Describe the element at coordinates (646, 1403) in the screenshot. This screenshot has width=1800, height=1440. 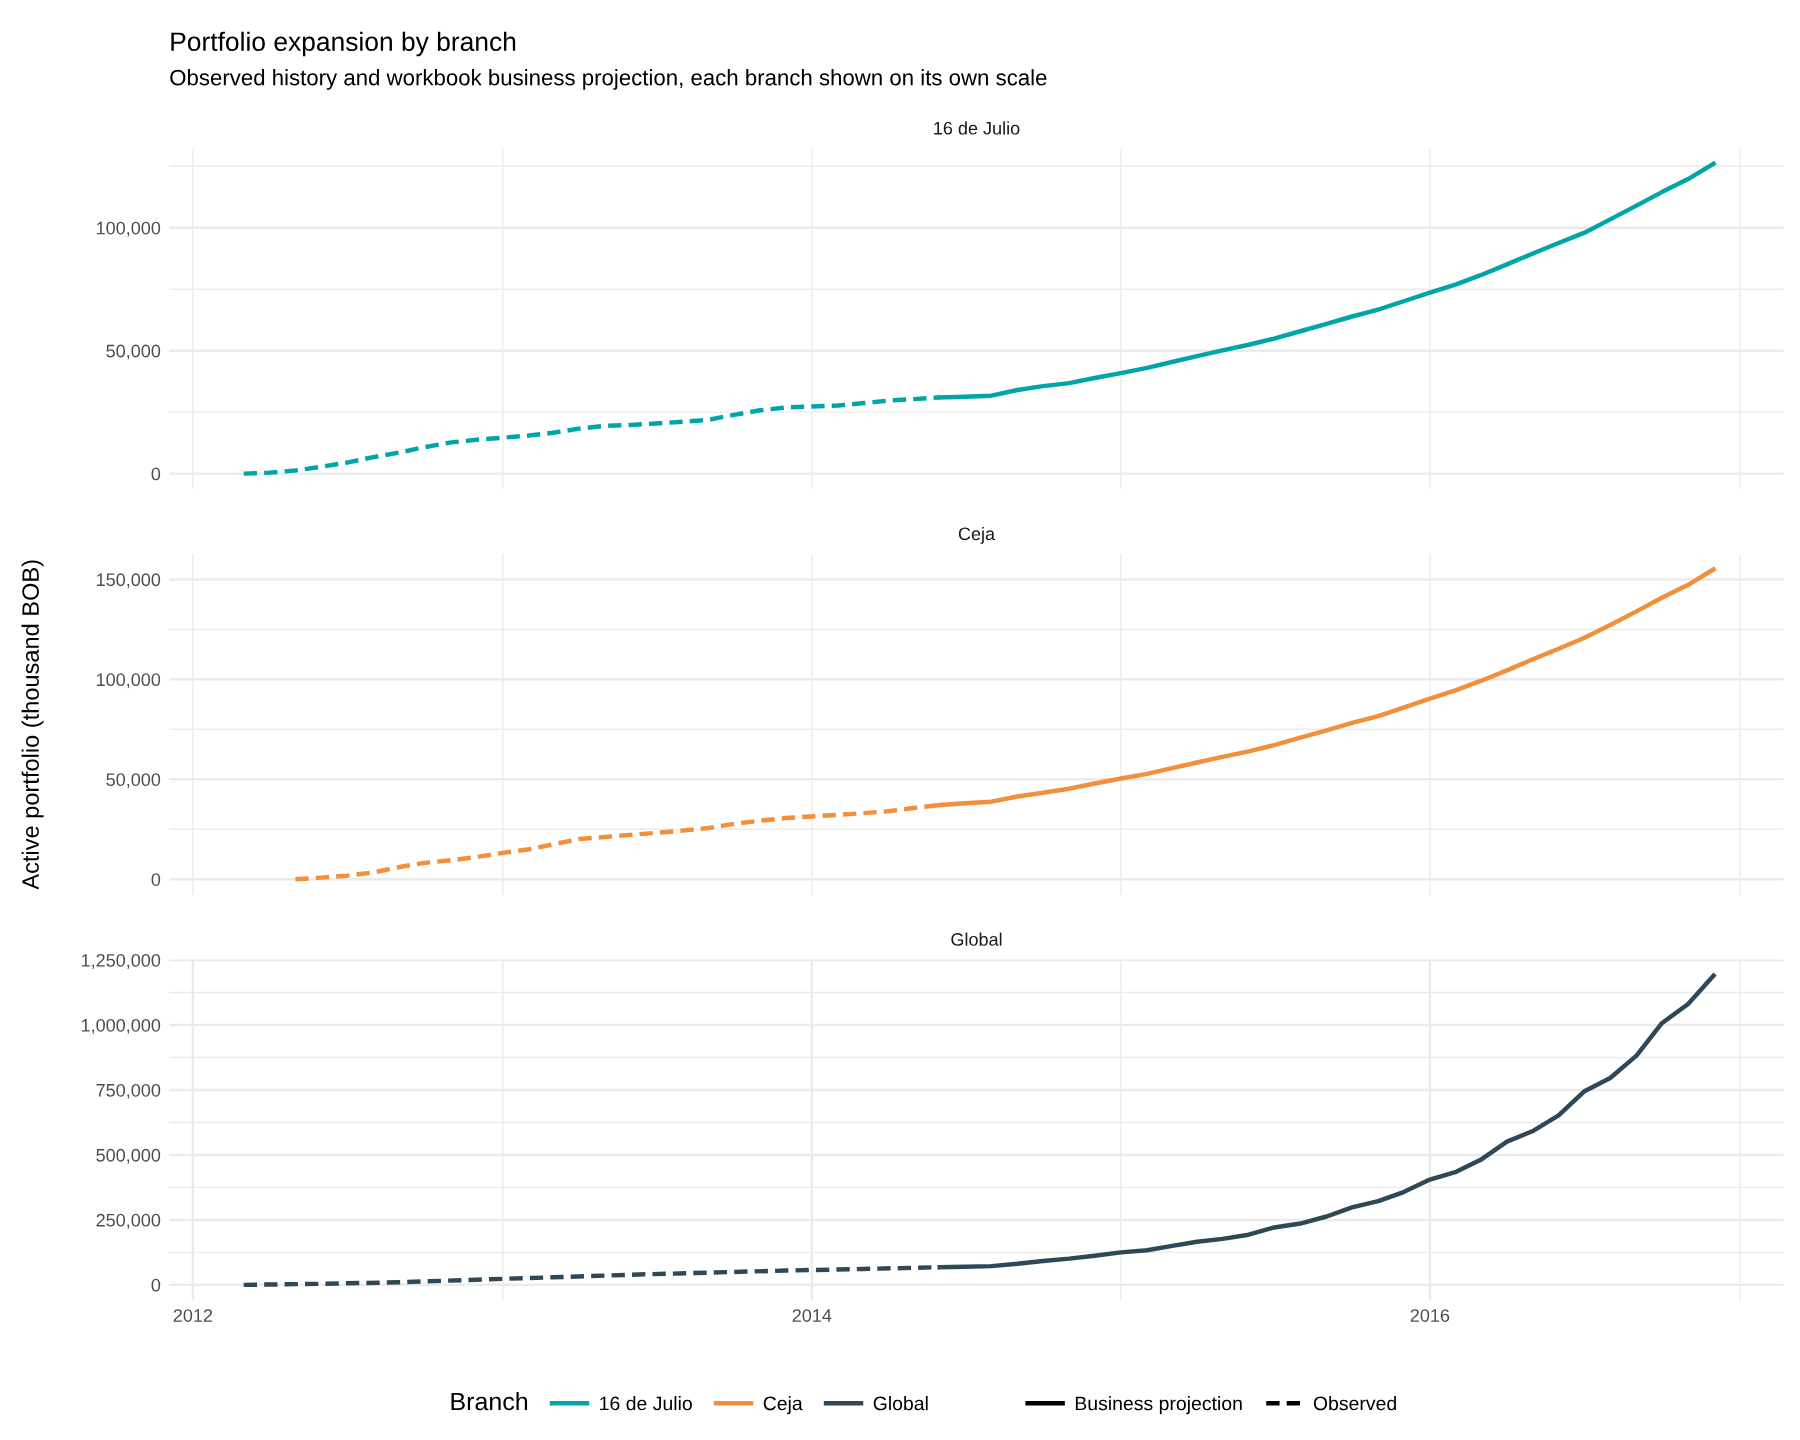
I see `legend-label: 16 de Julio` at that location.